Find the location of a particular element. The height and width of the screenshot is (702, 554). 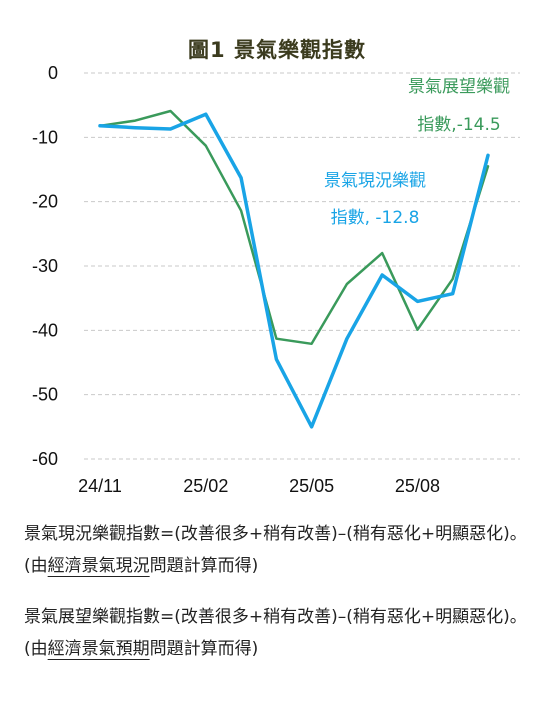

series-annotation-label: 指數, -12.8 is located at coordinates (375, 218).